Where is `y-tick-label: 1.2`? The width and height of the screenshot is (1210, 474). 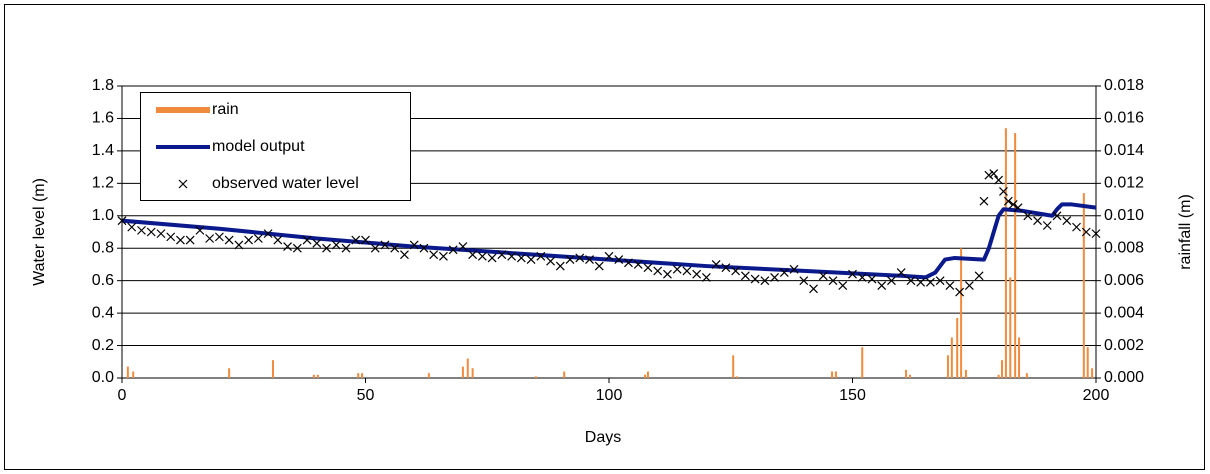
y-tick-label: 1.2 is located at coordinates (103, 183).